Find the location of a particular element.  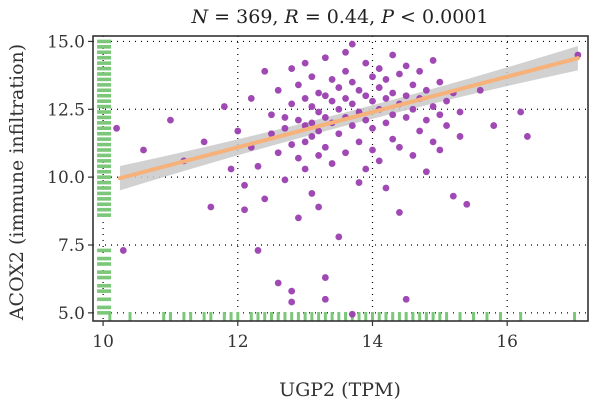

y-axis-label: ACOX2 (immune infiltration) is located at coordinates (17, 182).